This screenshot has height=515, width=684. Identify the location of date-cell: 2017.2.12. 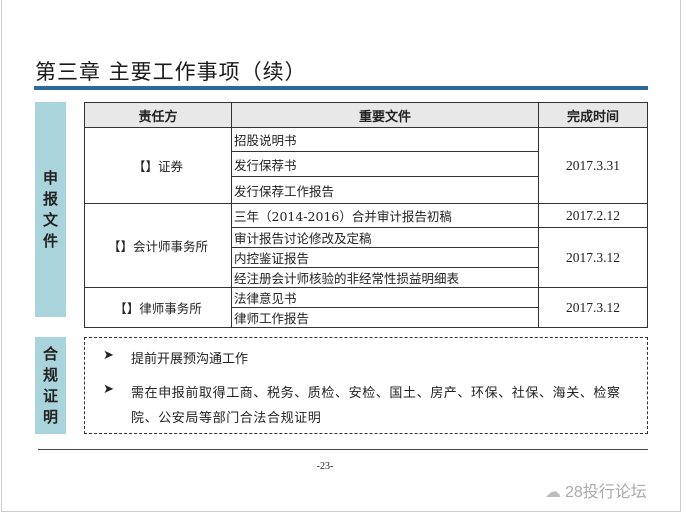
(593, 215).